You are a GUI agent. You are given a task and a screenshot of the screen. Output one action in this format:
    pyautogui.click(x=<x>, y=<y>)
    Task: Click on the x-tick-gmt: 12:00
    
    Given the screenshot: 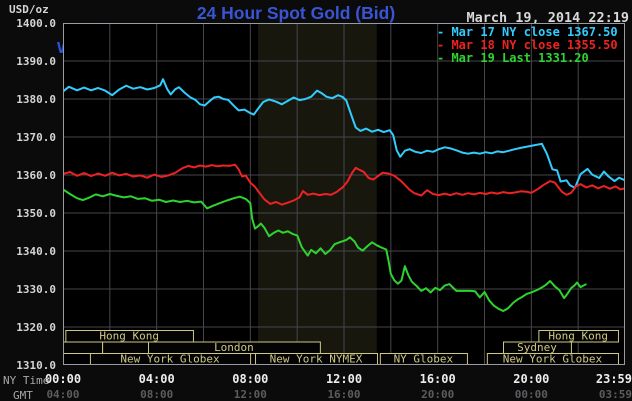 What is the action you would take?
    pyautogui.click(x=250, y=394)
    